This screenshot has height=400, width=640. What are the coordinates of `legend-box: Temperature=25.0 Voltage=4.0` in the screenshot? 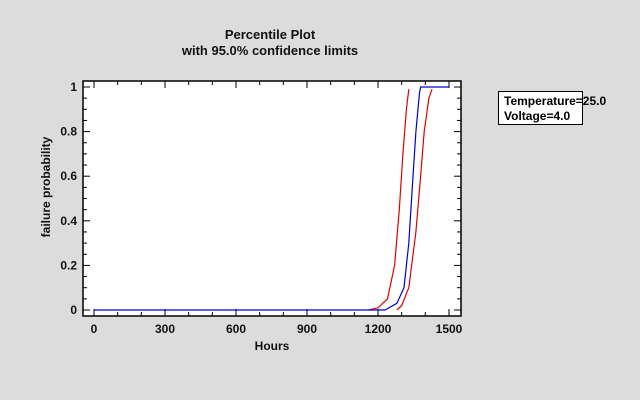 It's located at (552, 108).